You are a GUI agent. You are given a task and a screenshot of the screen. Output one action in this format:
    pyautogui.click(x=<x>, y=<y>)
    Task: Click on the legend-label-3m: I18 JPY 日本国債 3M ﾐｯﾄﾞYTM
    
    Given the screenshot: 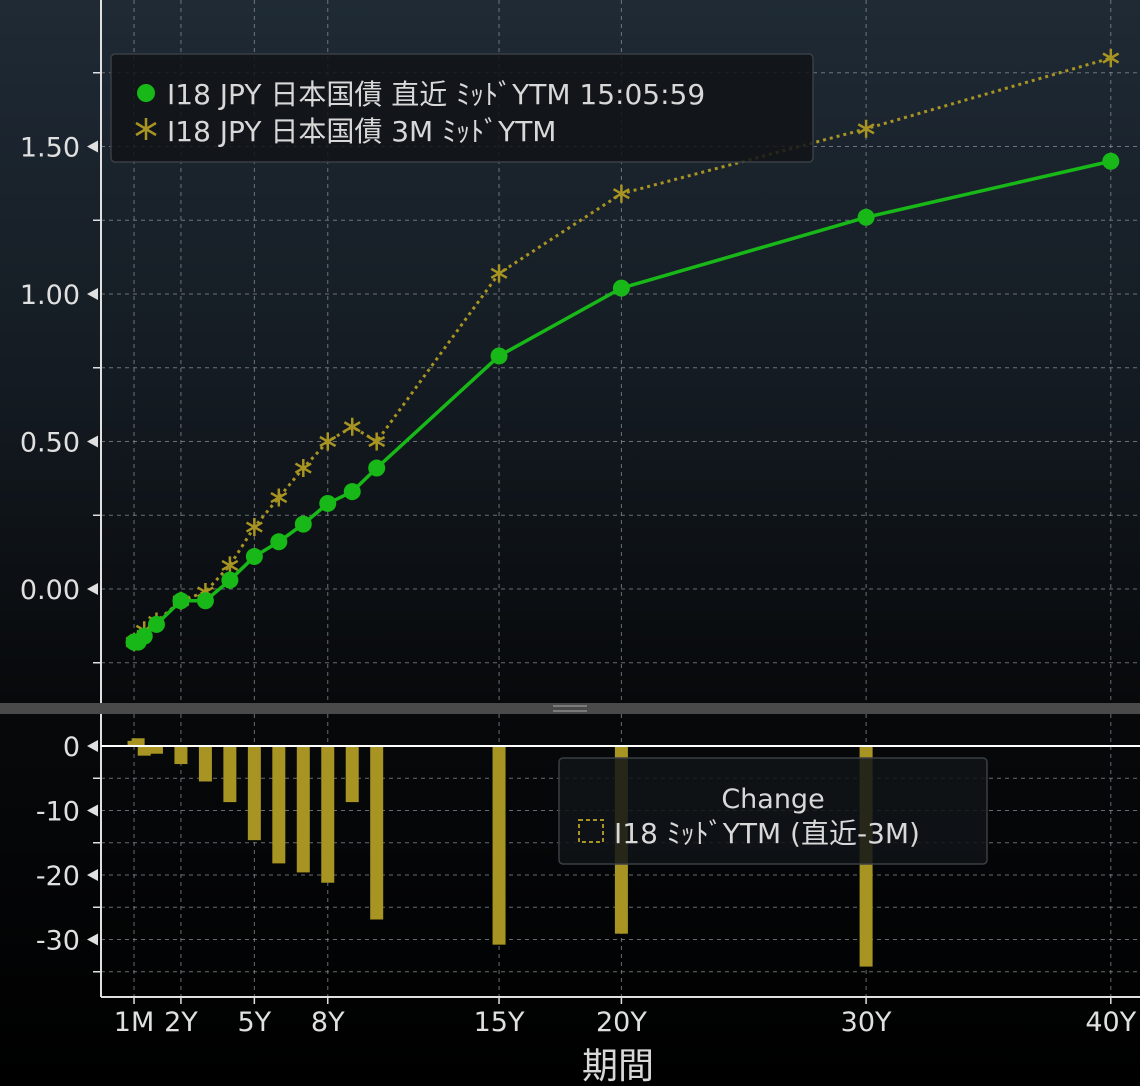 What is the action you would take?
    pyautogui.click(x=361, y=131)
    